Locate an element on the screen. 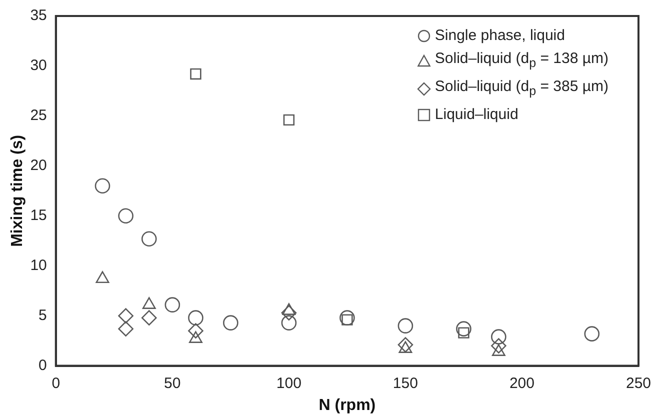 This screenshot has width=654, height=419. legend-label: Solid–liquid (d$_{p}$ = 138 µm) is located at coordinates (521, 60).